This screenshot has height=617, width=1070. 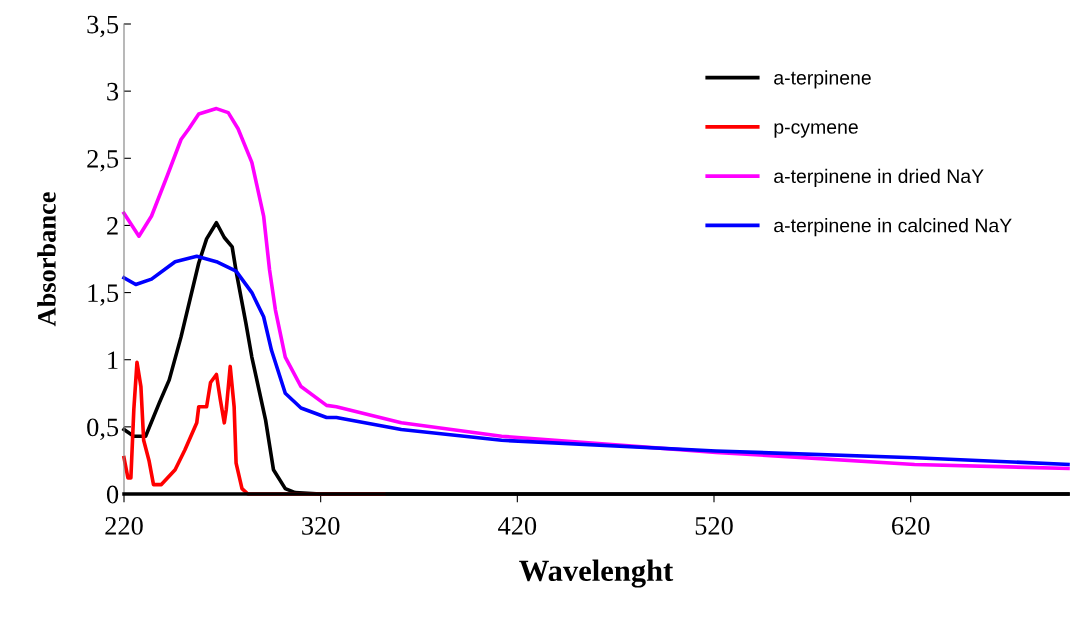 What do you see at coordinates (321, 525) in the screenshot?
I see `x-tick-label: 320` at bounding box center [321, 525].